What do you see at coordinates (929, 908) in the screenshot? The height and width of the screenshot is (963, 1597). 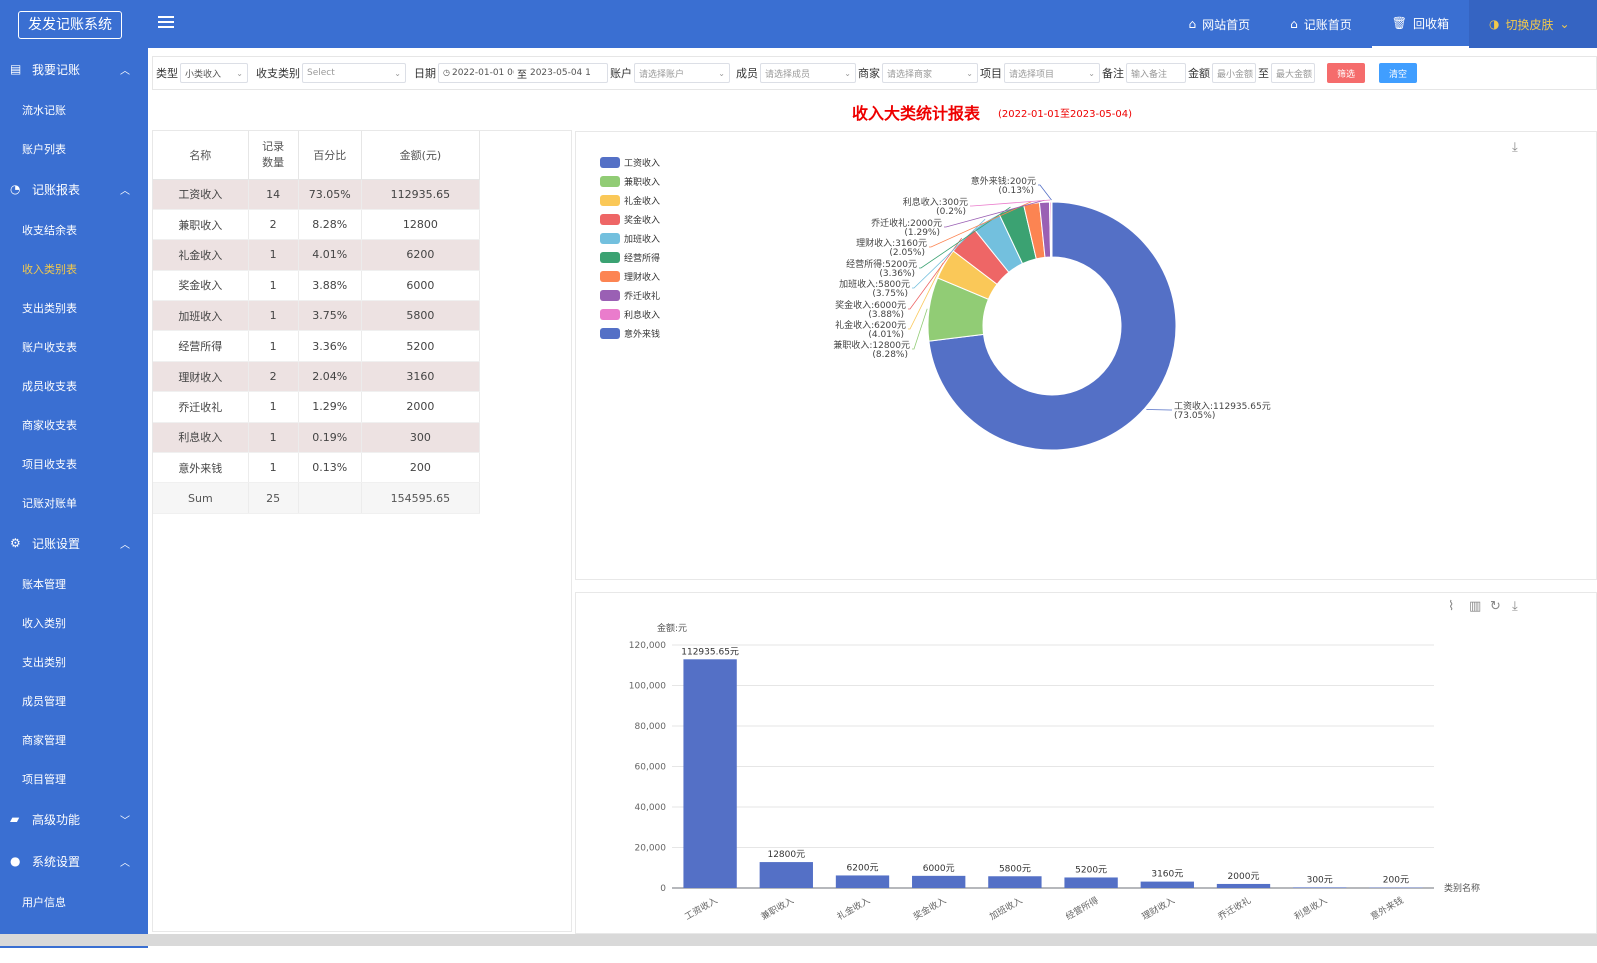 I see `x-tick-label: 奖金收入` at bounding box center [929, 908].